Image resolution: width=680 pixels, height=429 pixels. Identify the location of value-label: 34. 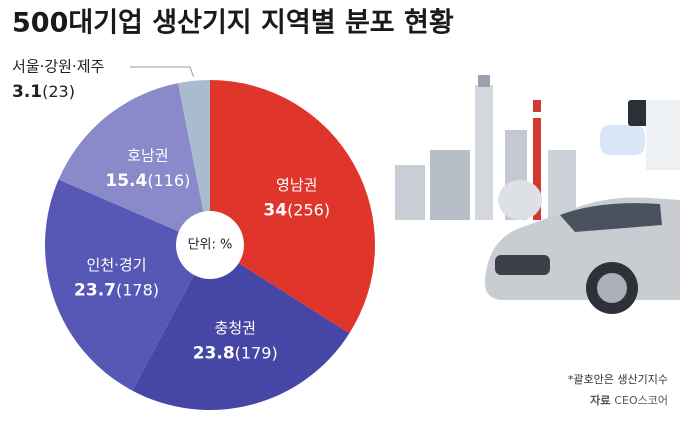
(275, 210).